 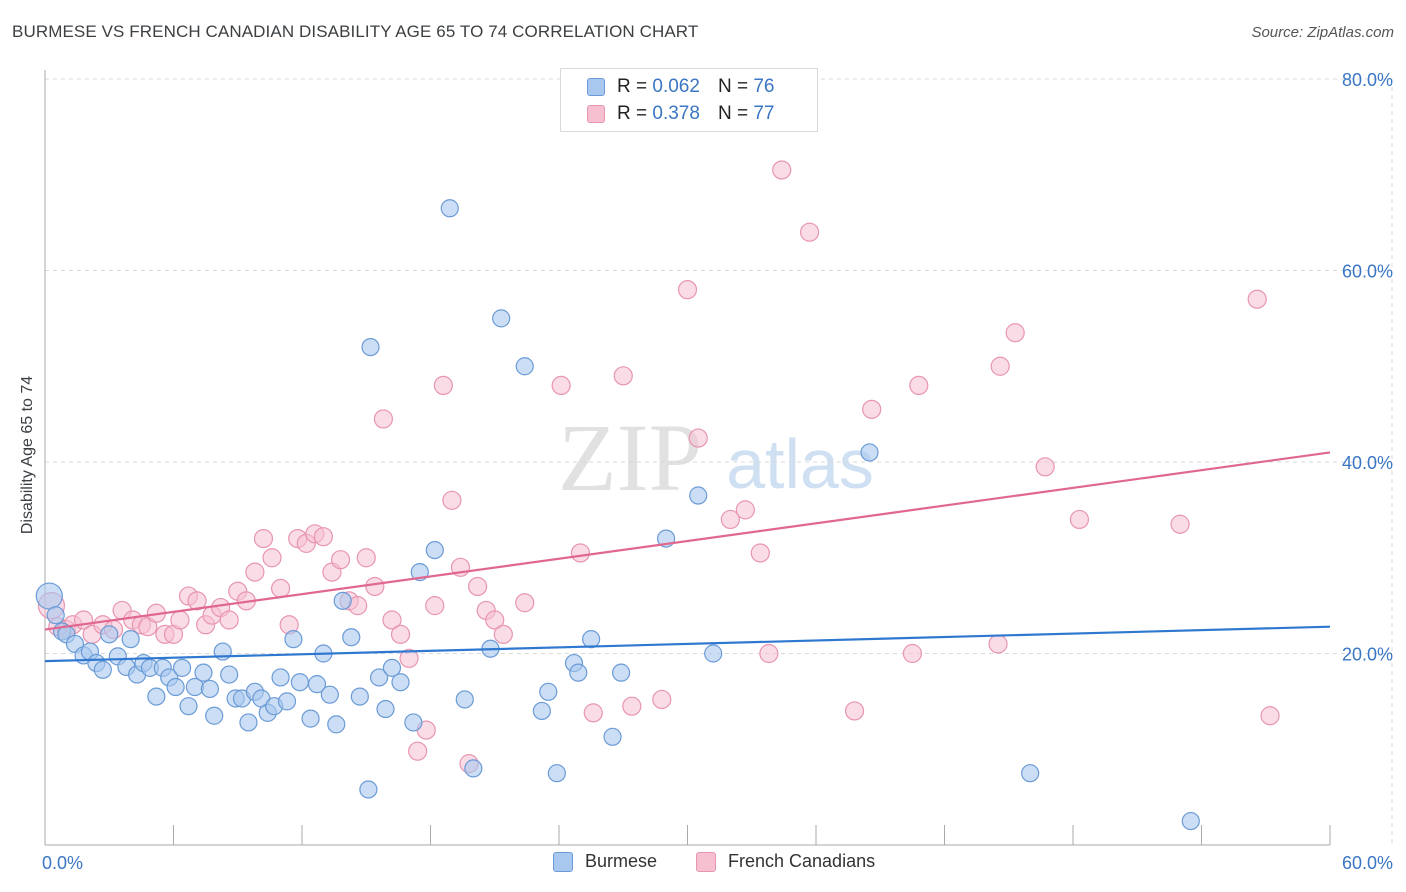 I want to click on source-label: Source: ZipAtlas.com, so click(x=1322, y=32).